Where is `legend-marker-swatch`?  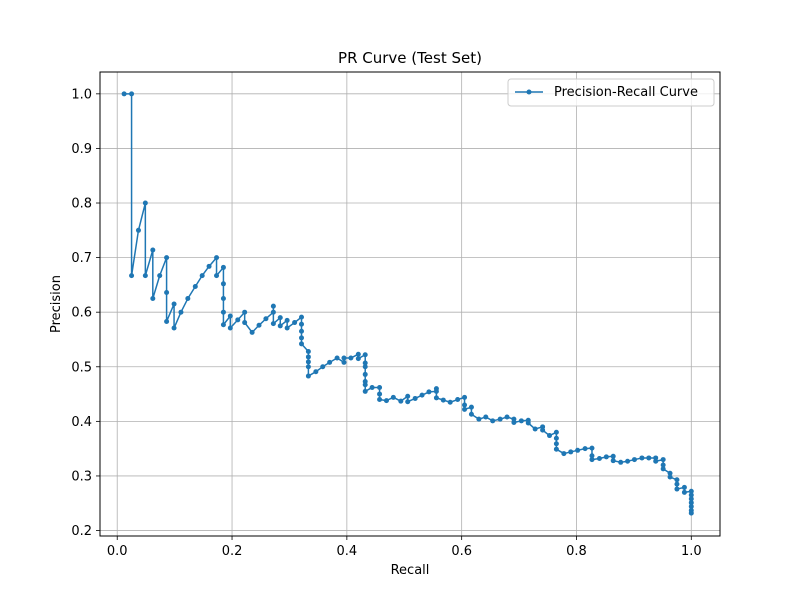
legend-marker-swatch is located at coordinates (529, 92).